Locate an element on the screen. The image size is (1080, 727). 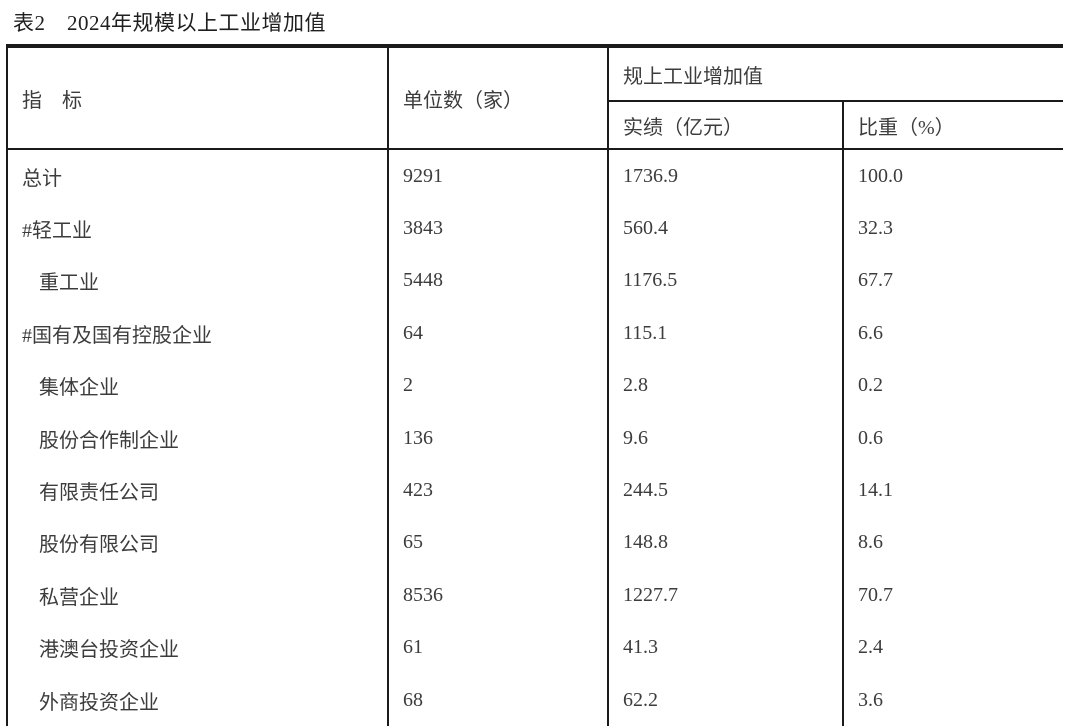
units-cell: 136 is located at coordinates (497, 438).